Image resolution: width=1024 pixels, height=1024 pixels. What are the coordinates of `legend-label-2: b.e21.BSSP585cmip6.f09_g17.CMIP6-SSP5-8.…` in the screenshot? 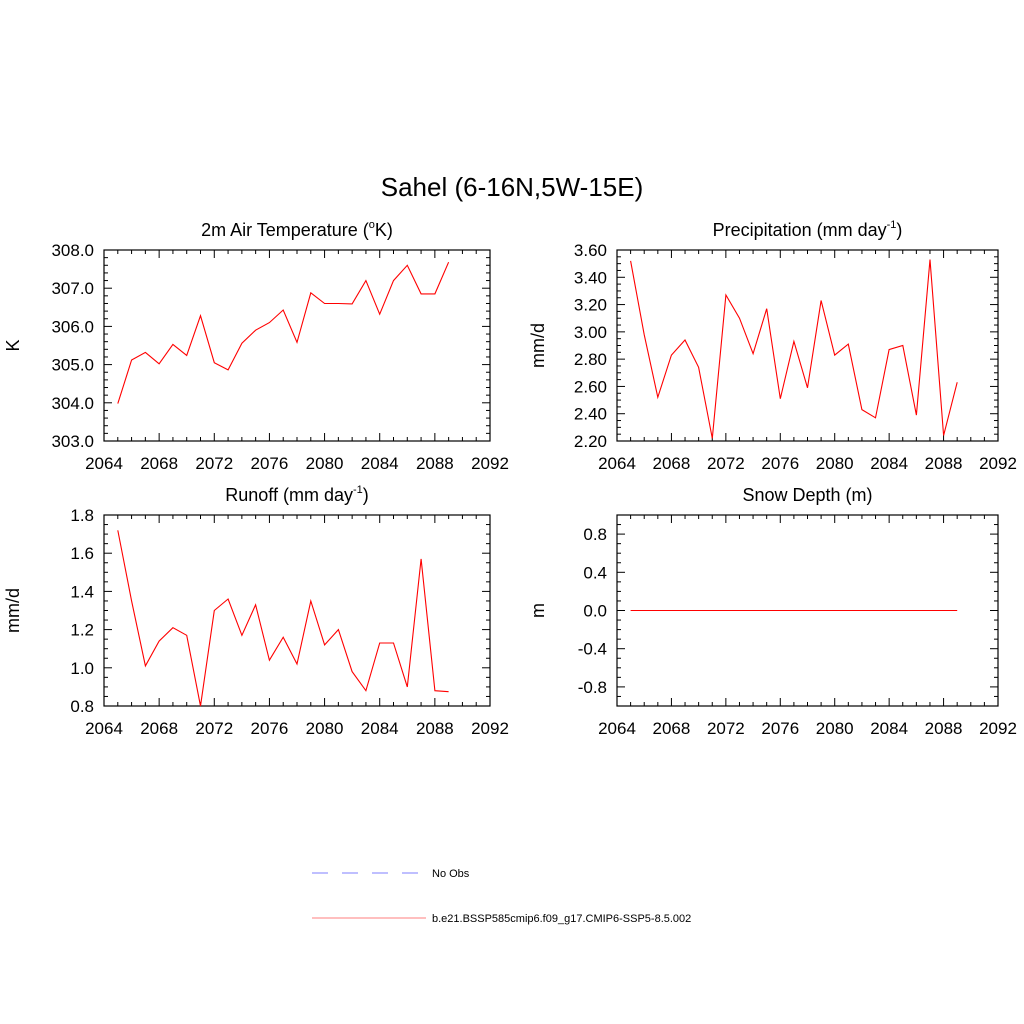 It's located at (561, 919).